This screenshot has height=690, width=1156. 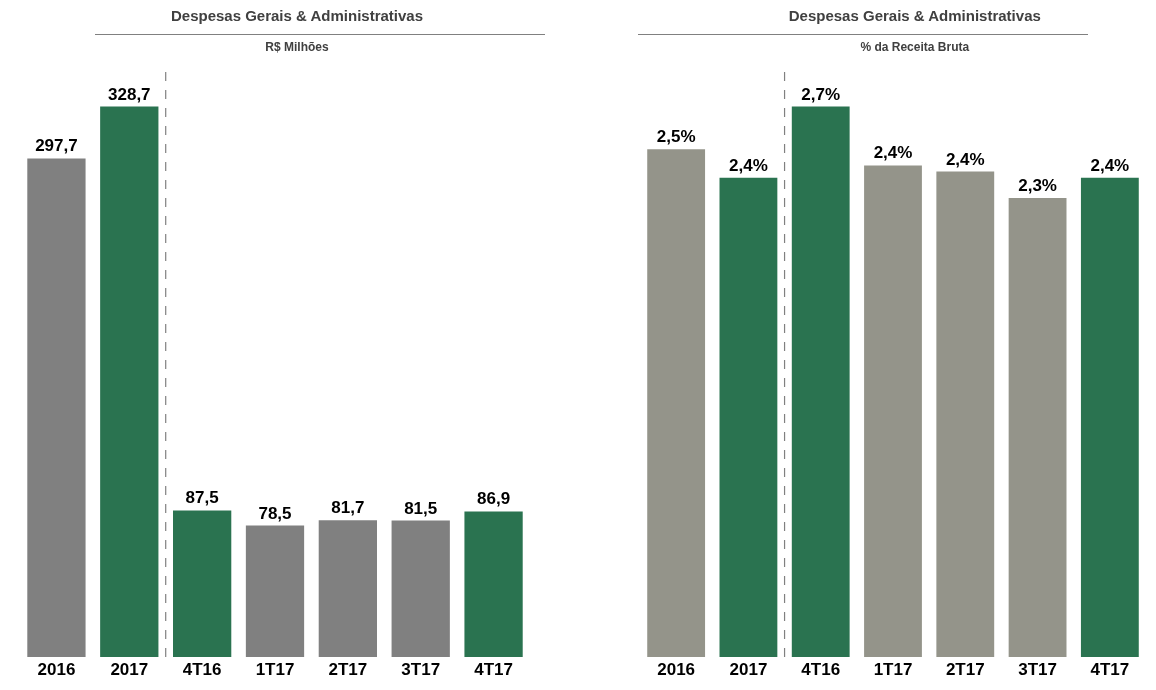 What do you see at coordinates (821, 94) in the screenshot?
I see `data-label: 2,7%` at bounding box center [821, 94].